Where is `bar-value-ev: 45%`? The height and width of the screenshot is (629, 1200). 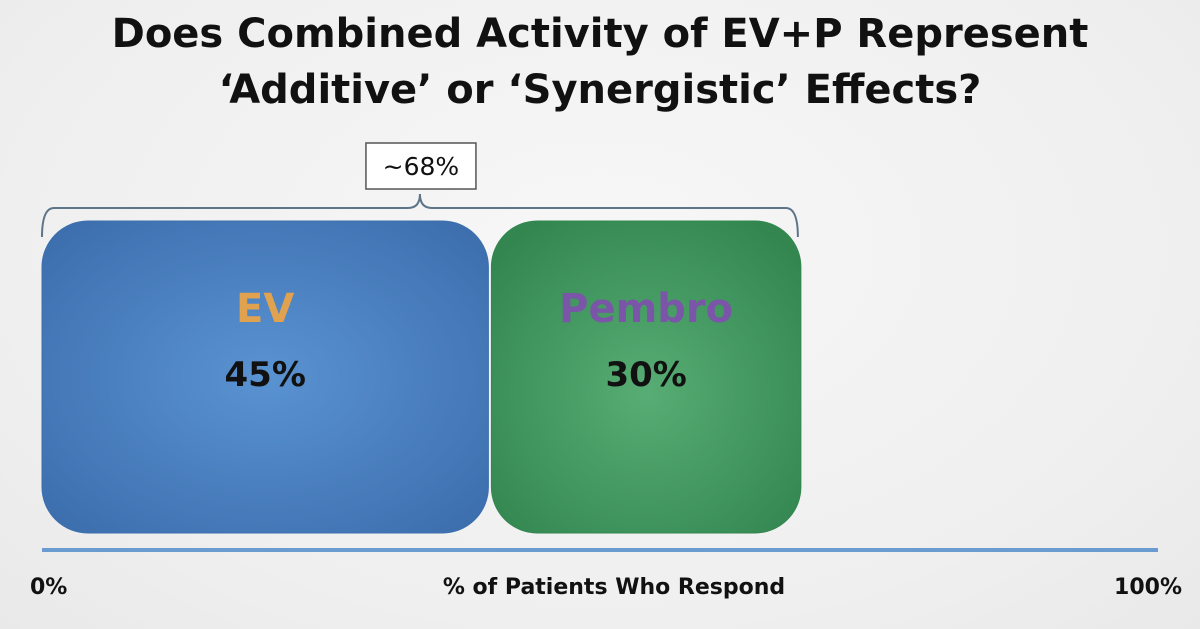
bar-value-ev: 45% is located at coordinates (265, 375).